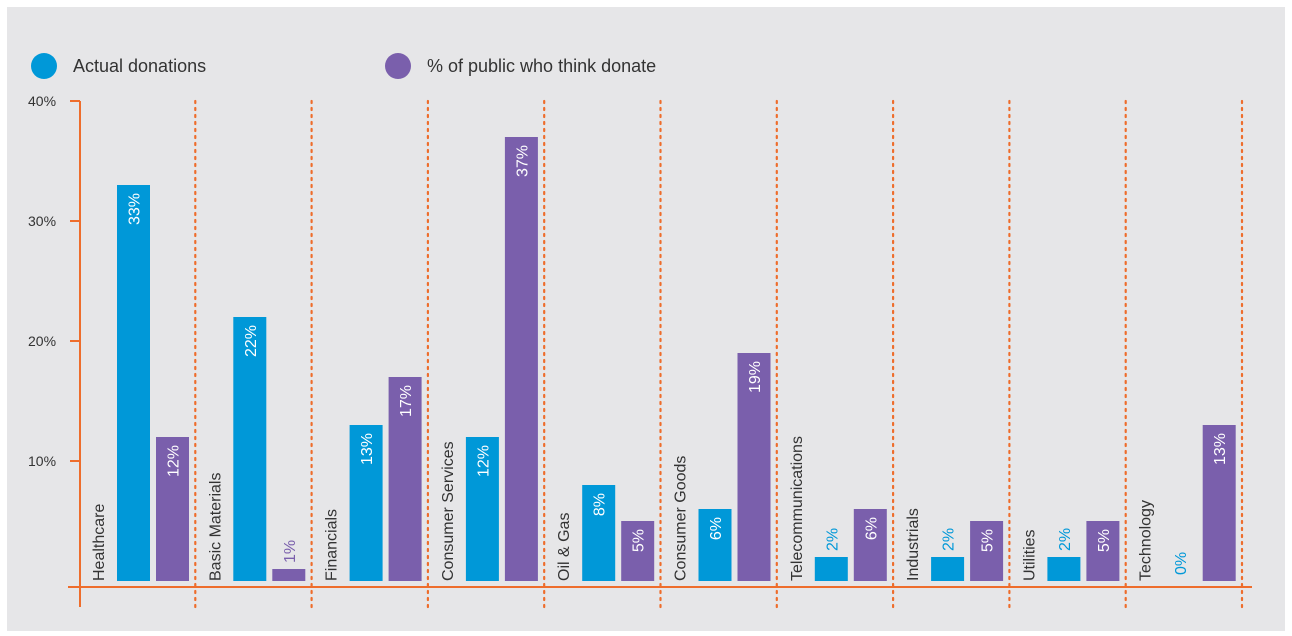 Image resolution: width=1292 pixels, height=636 pixels. Describe the element at coordinates (913, 544) in the screenshot. I see `category-label-industrials: Industrials` at that location.